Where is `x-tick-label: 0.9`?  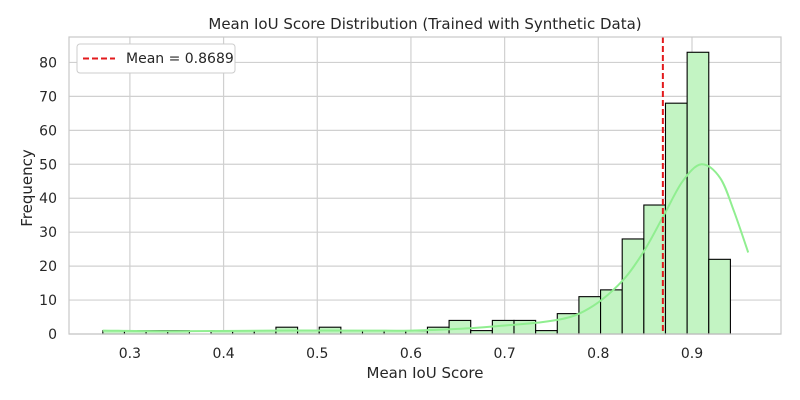 x-tick-label: 0.9 is located at coordinates (692, 354).